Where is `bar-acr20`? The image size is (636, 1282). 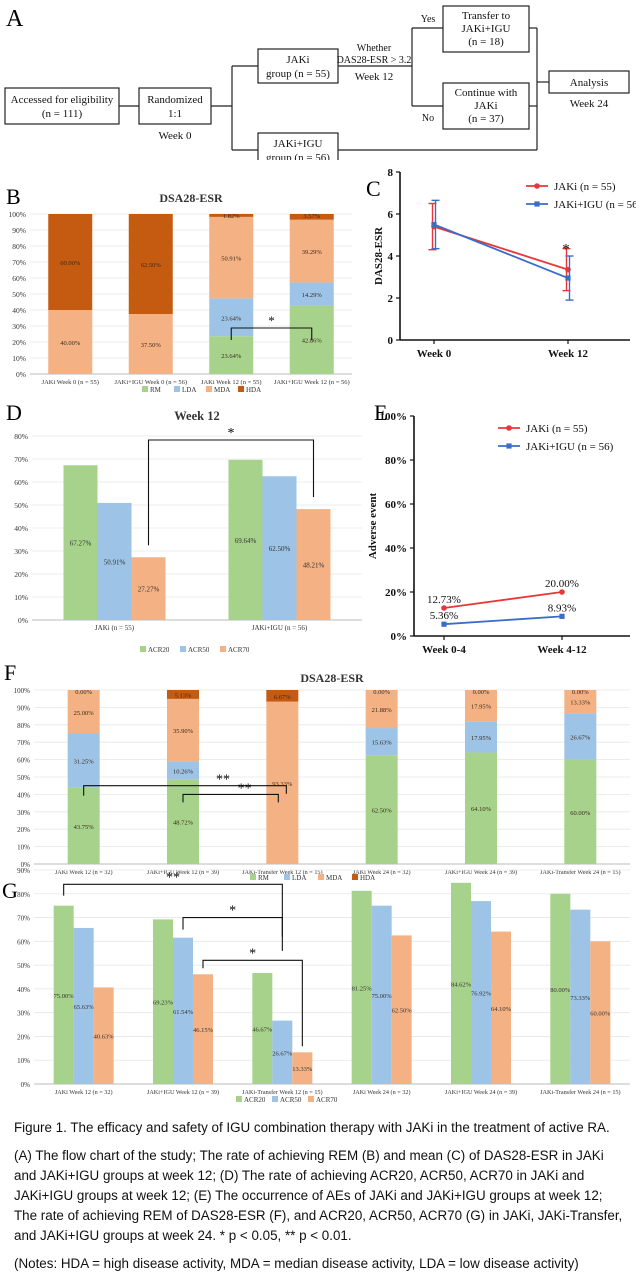
bar-acr20 is located at coordinates (262, 1028).